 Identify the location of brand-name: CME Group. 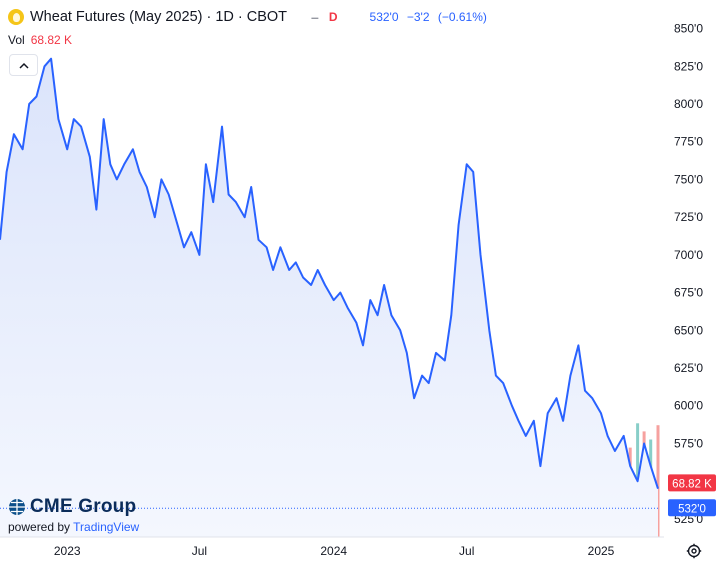
(83, 506).